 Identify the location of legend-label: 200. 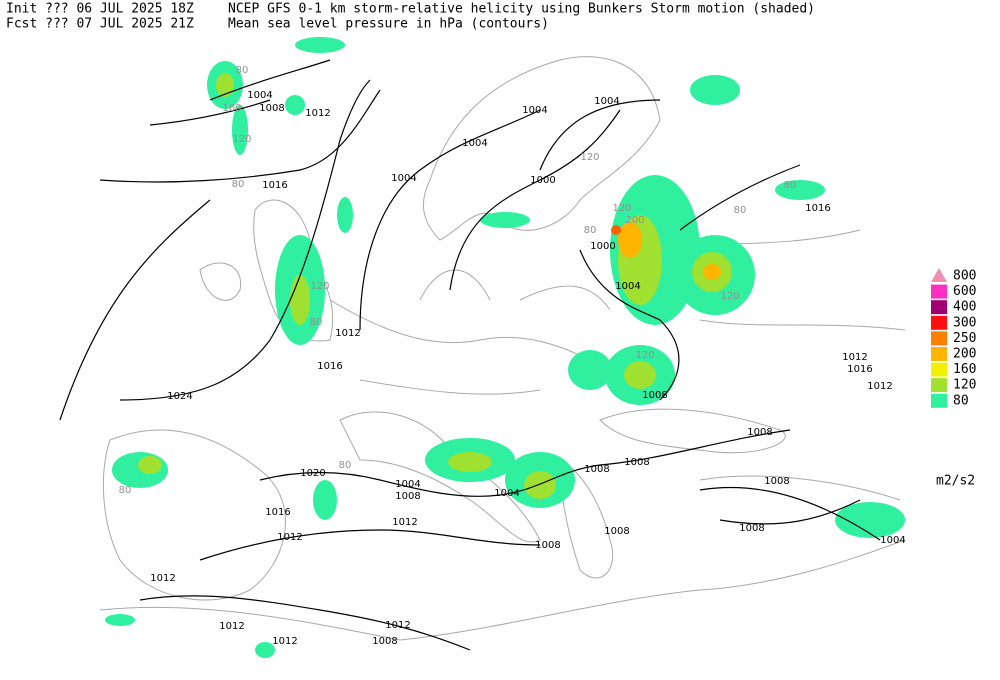
(964, 354).